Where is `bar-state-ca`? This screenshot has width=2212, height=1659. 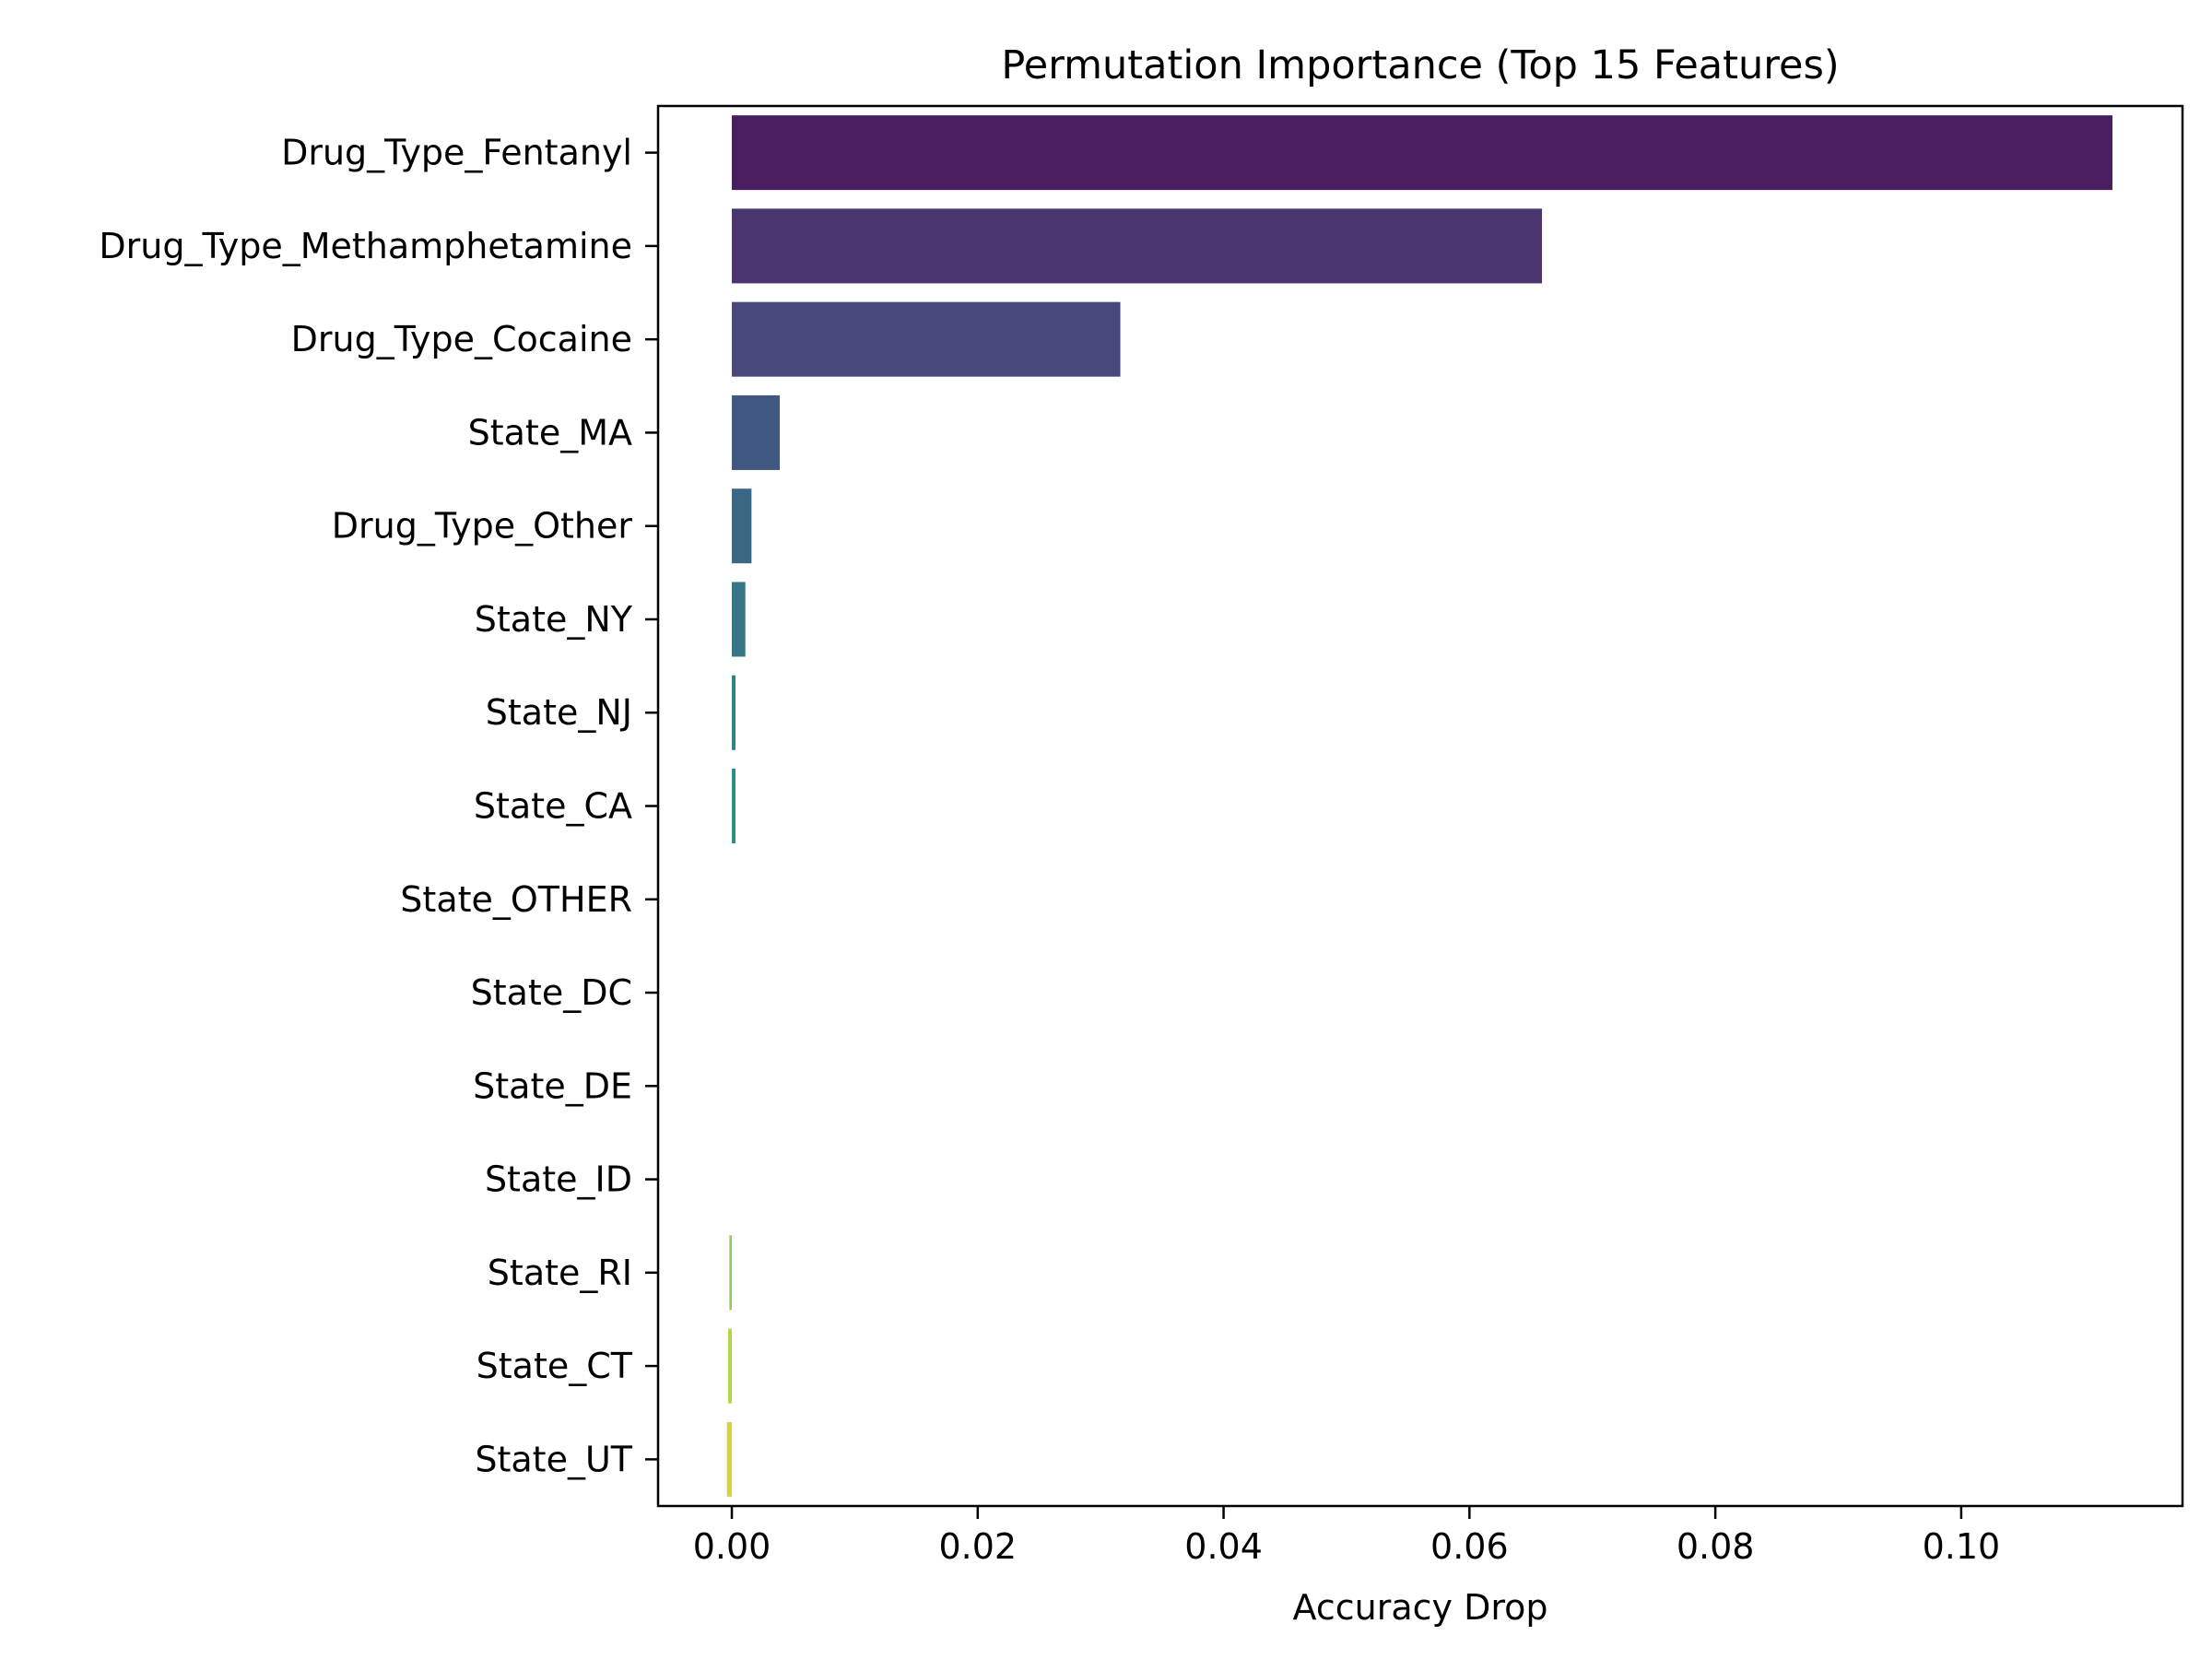 bar-state-ca is located at coordinates (734, 805).